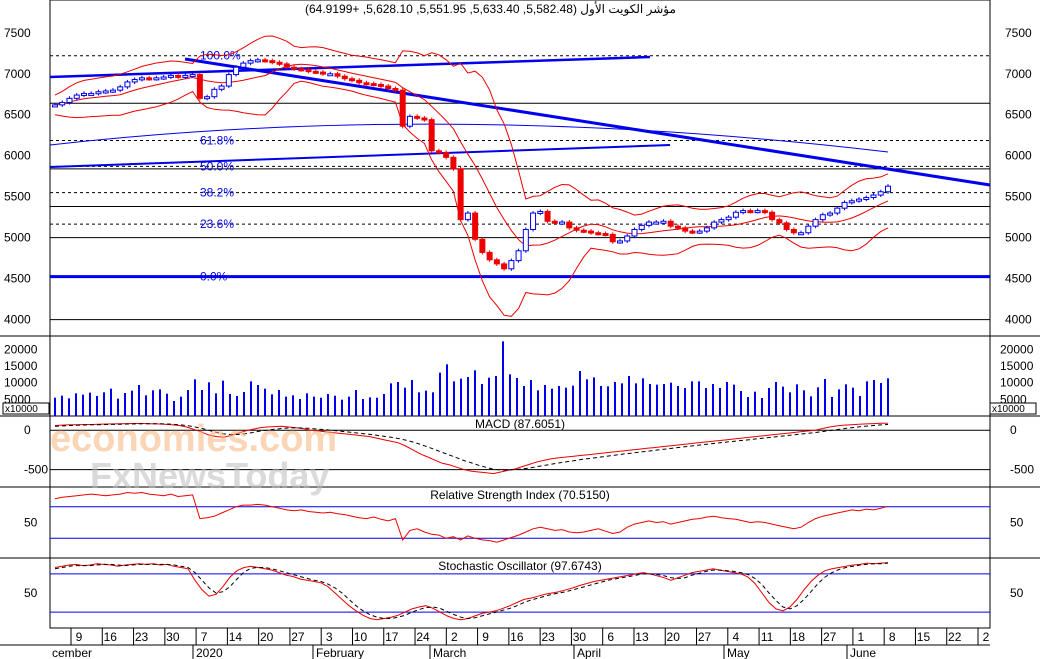 The height and width of the screenshot is (659, 1040). Describe the element at coordinates (193, 439) in the screenshot. I see `watermark-economies: economies.com` at that location.